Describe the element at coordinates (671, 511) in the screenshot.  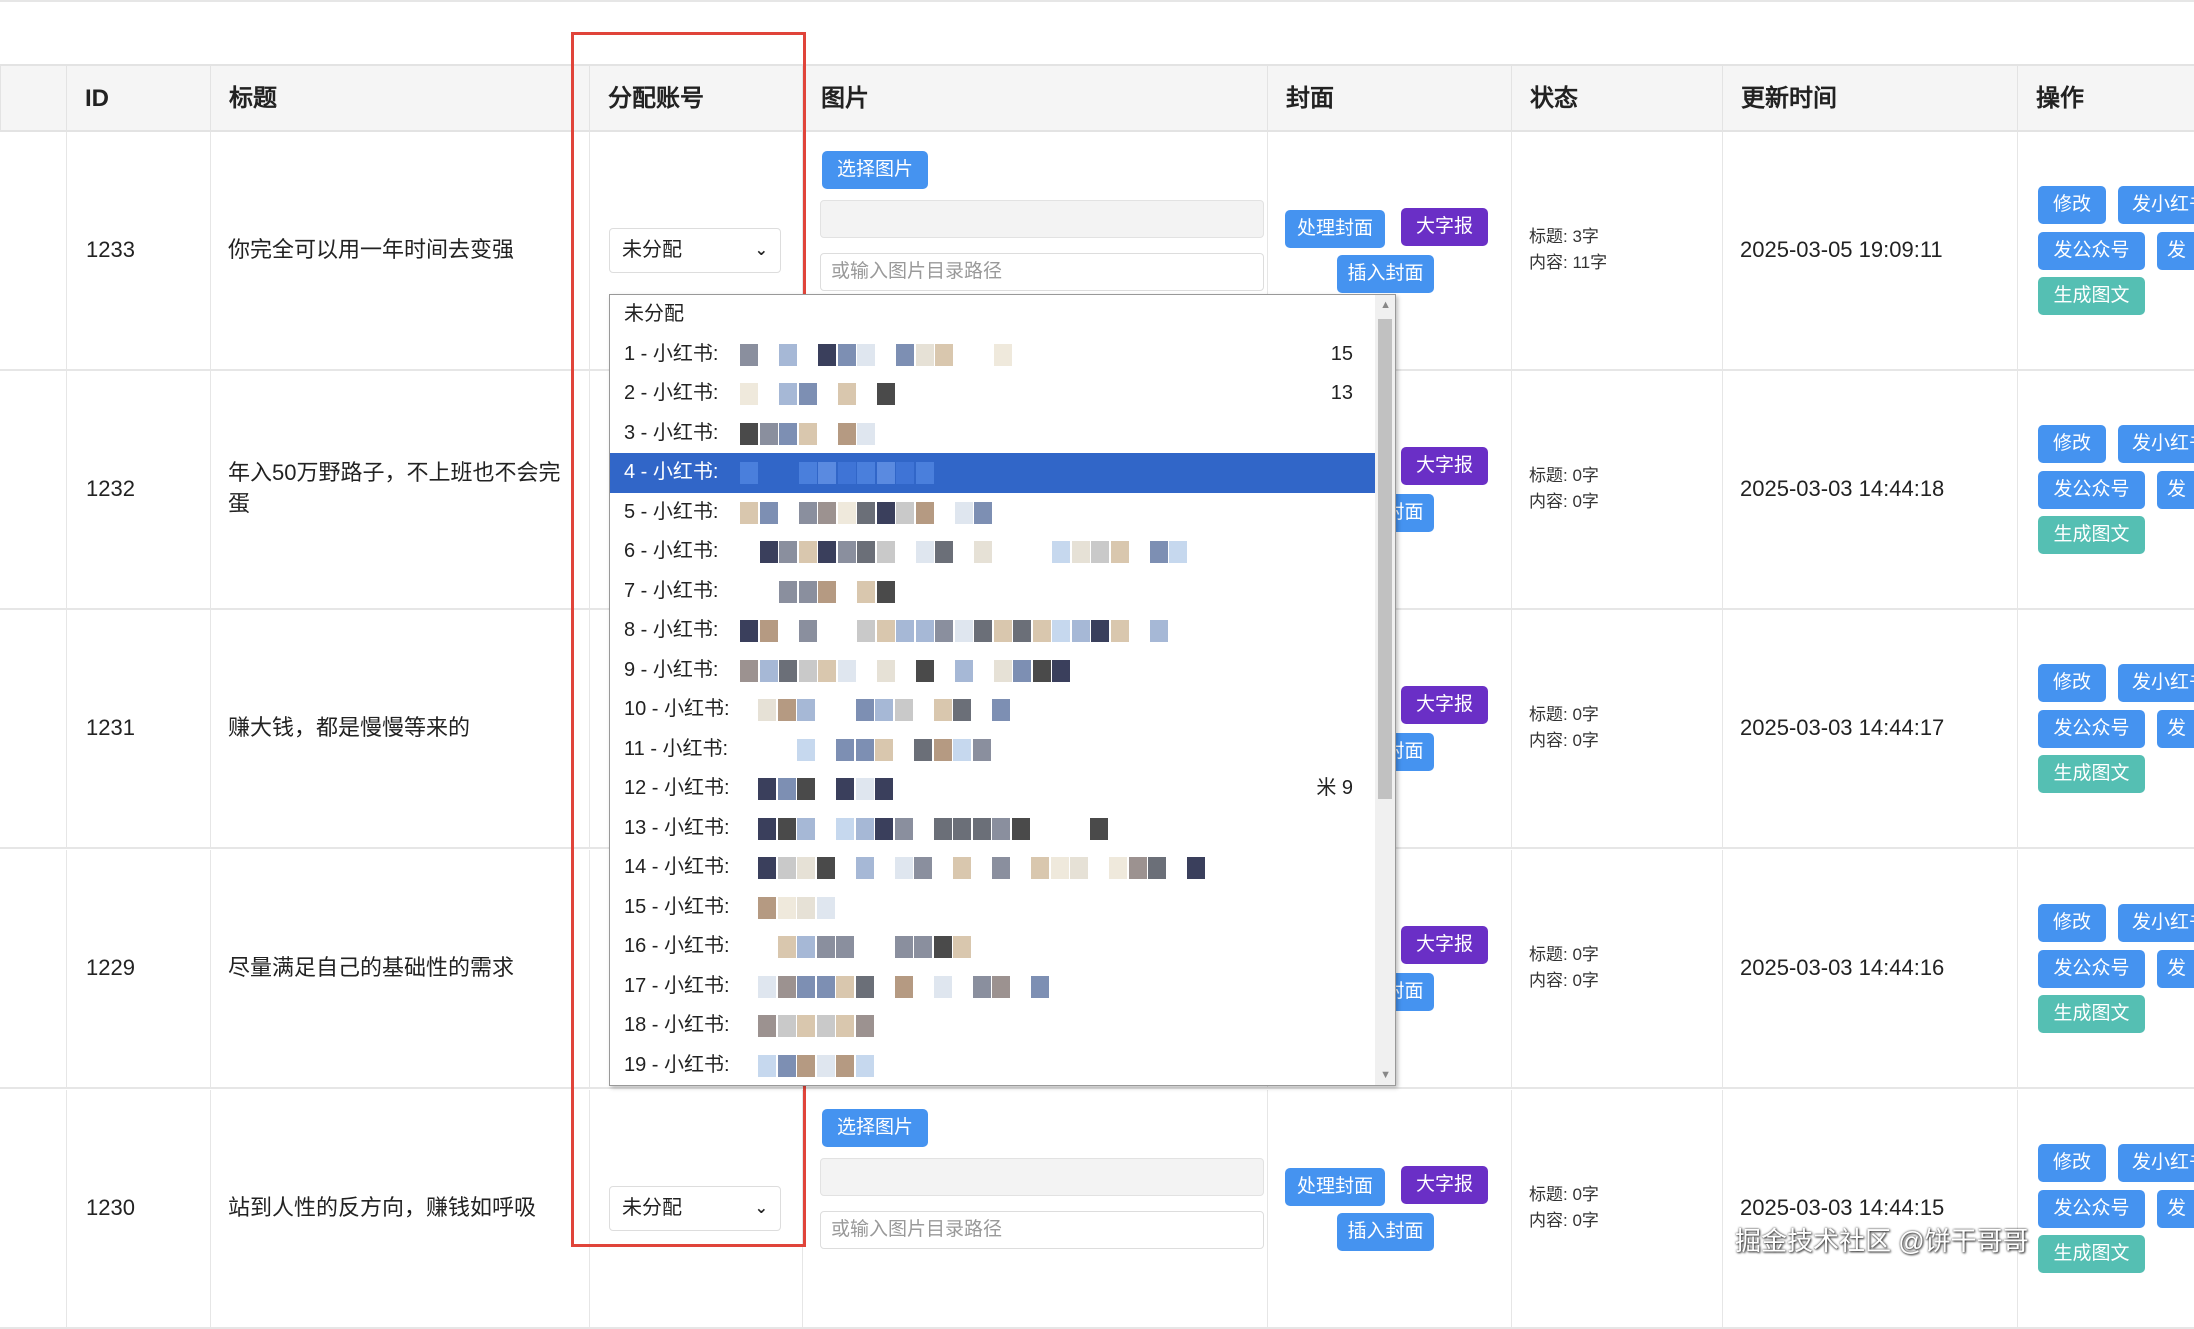
I see `option-label: 5 - 小红书:` at that location.